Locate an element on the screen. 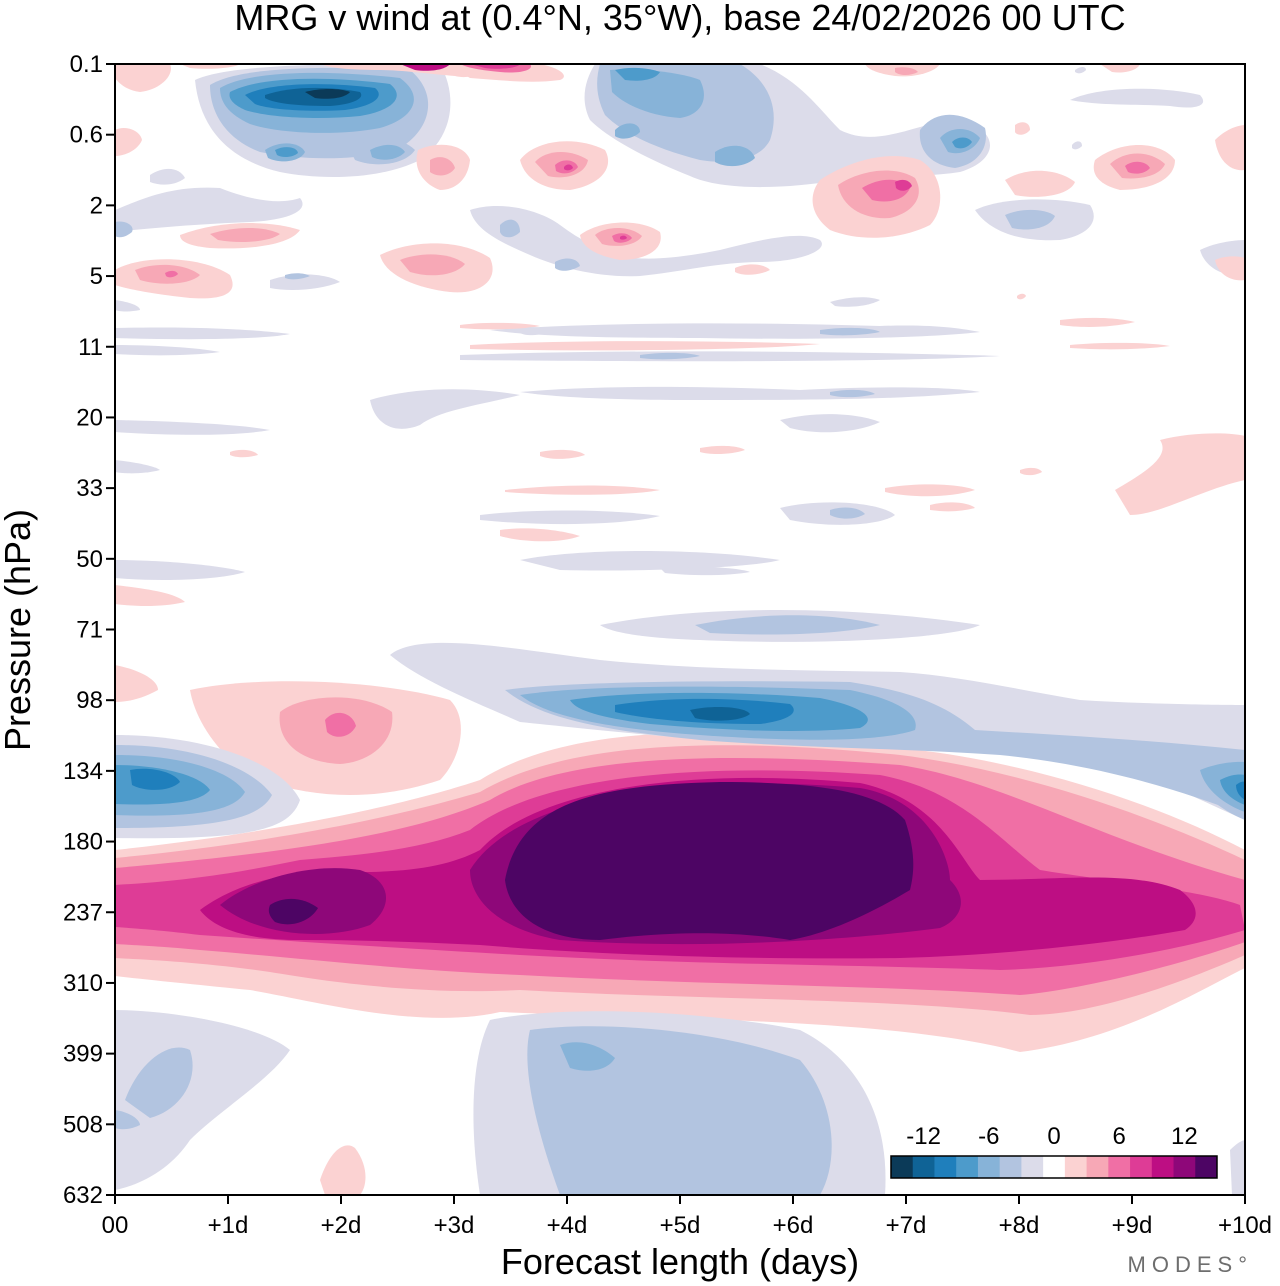 Image resolution: width=1280 pixels, height=1286 pixels. y-tick-label: 0.1 is located at coordinates (86, 64).